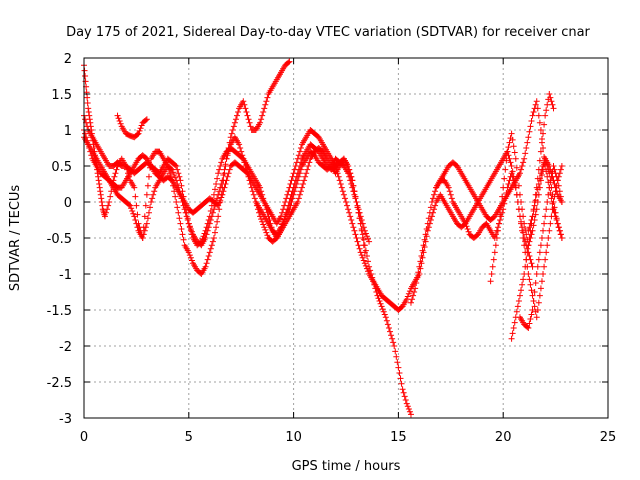 The image size is (640, 480). Describe the element at coordinates (59, 311) in the screenshot. I see `y-tick-label: -1.5` at that location.